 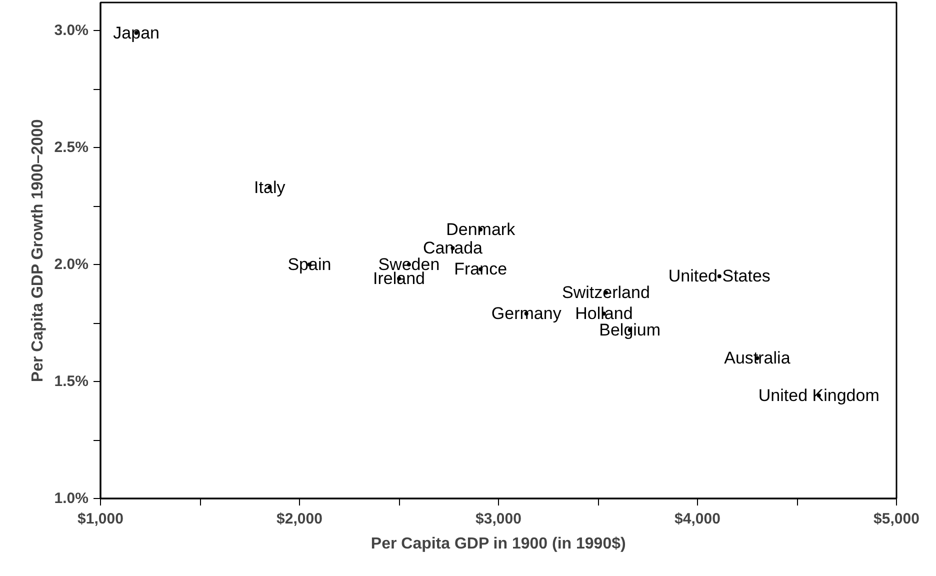 I want to click on series-label: United States, so click(x=719, y=276).